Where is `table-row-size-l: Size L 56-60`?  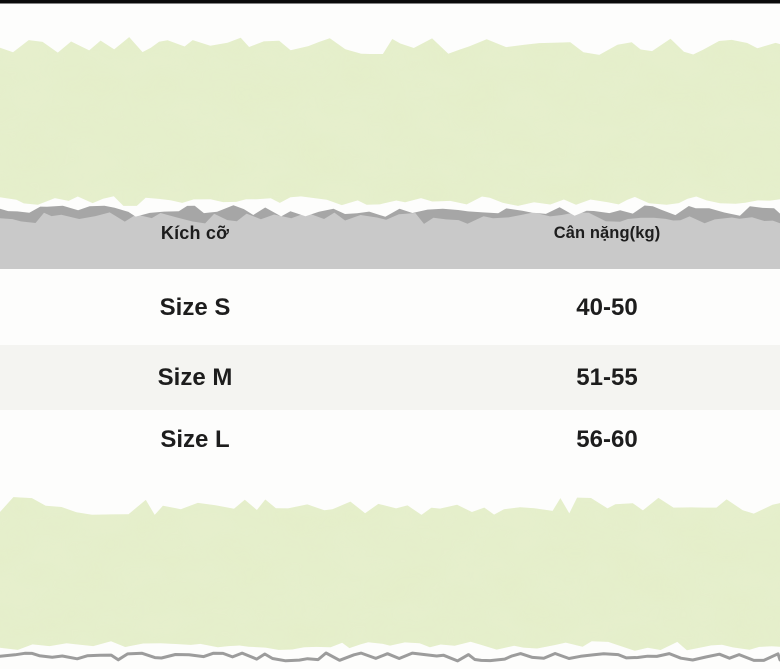
table-row-size-l: Size L 56-60 is located at coordinates (390, 440).